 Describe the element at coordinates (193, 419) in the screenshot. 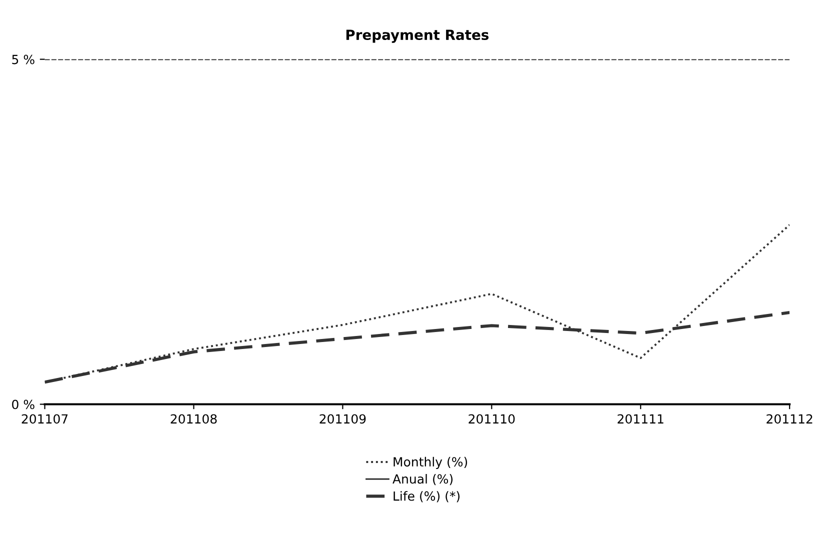

I see `x-tick-label: 201108` at that location.